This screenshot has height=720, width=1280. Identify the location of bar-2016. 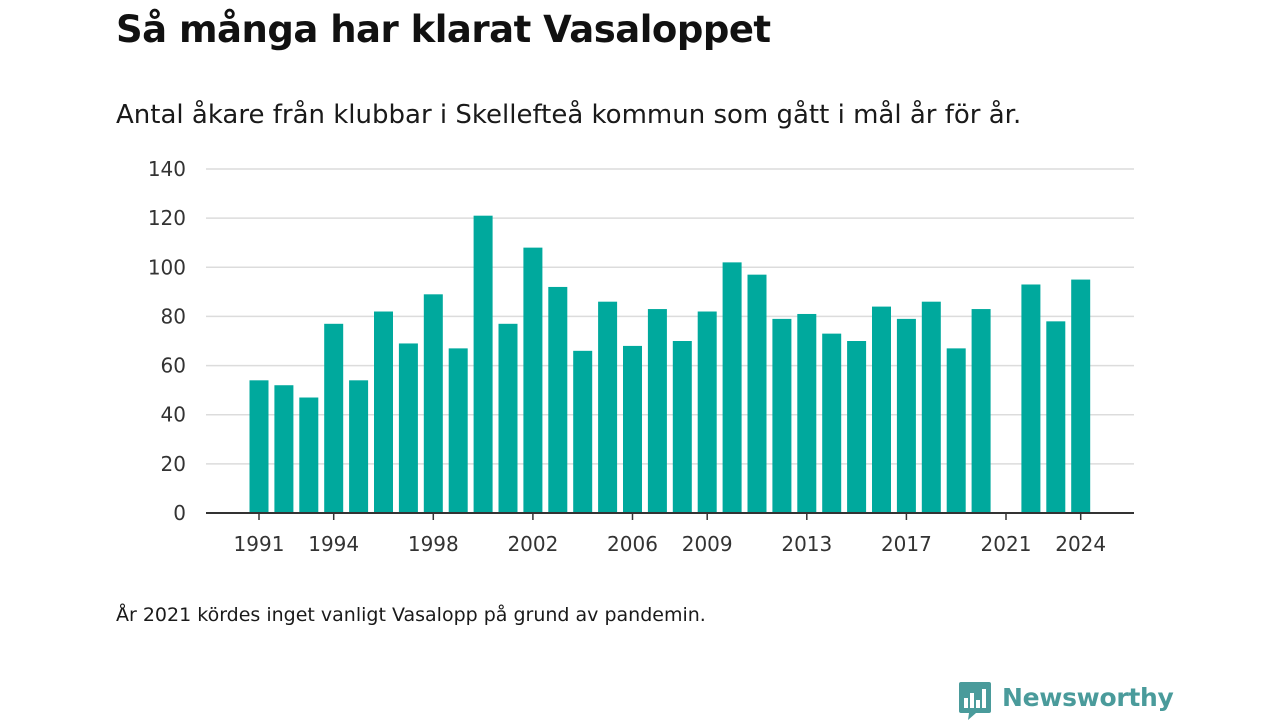
(881, 409).